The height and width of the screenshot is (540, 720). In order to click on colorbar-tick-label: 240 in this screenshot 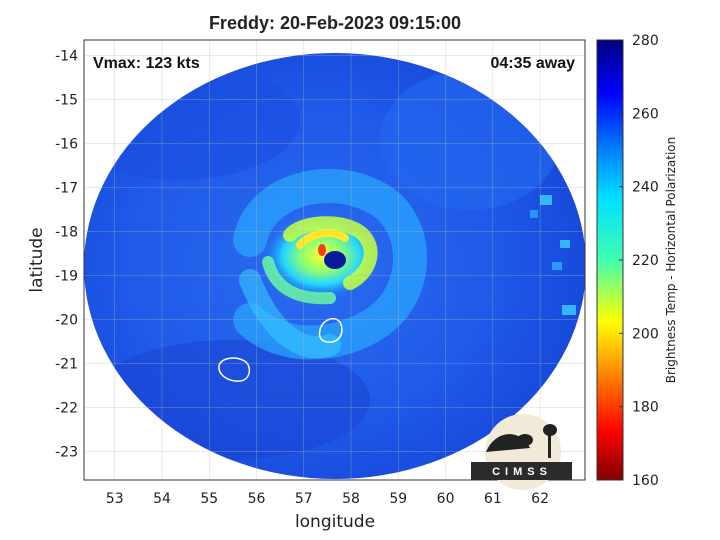, I will do `click(645, 188)`.